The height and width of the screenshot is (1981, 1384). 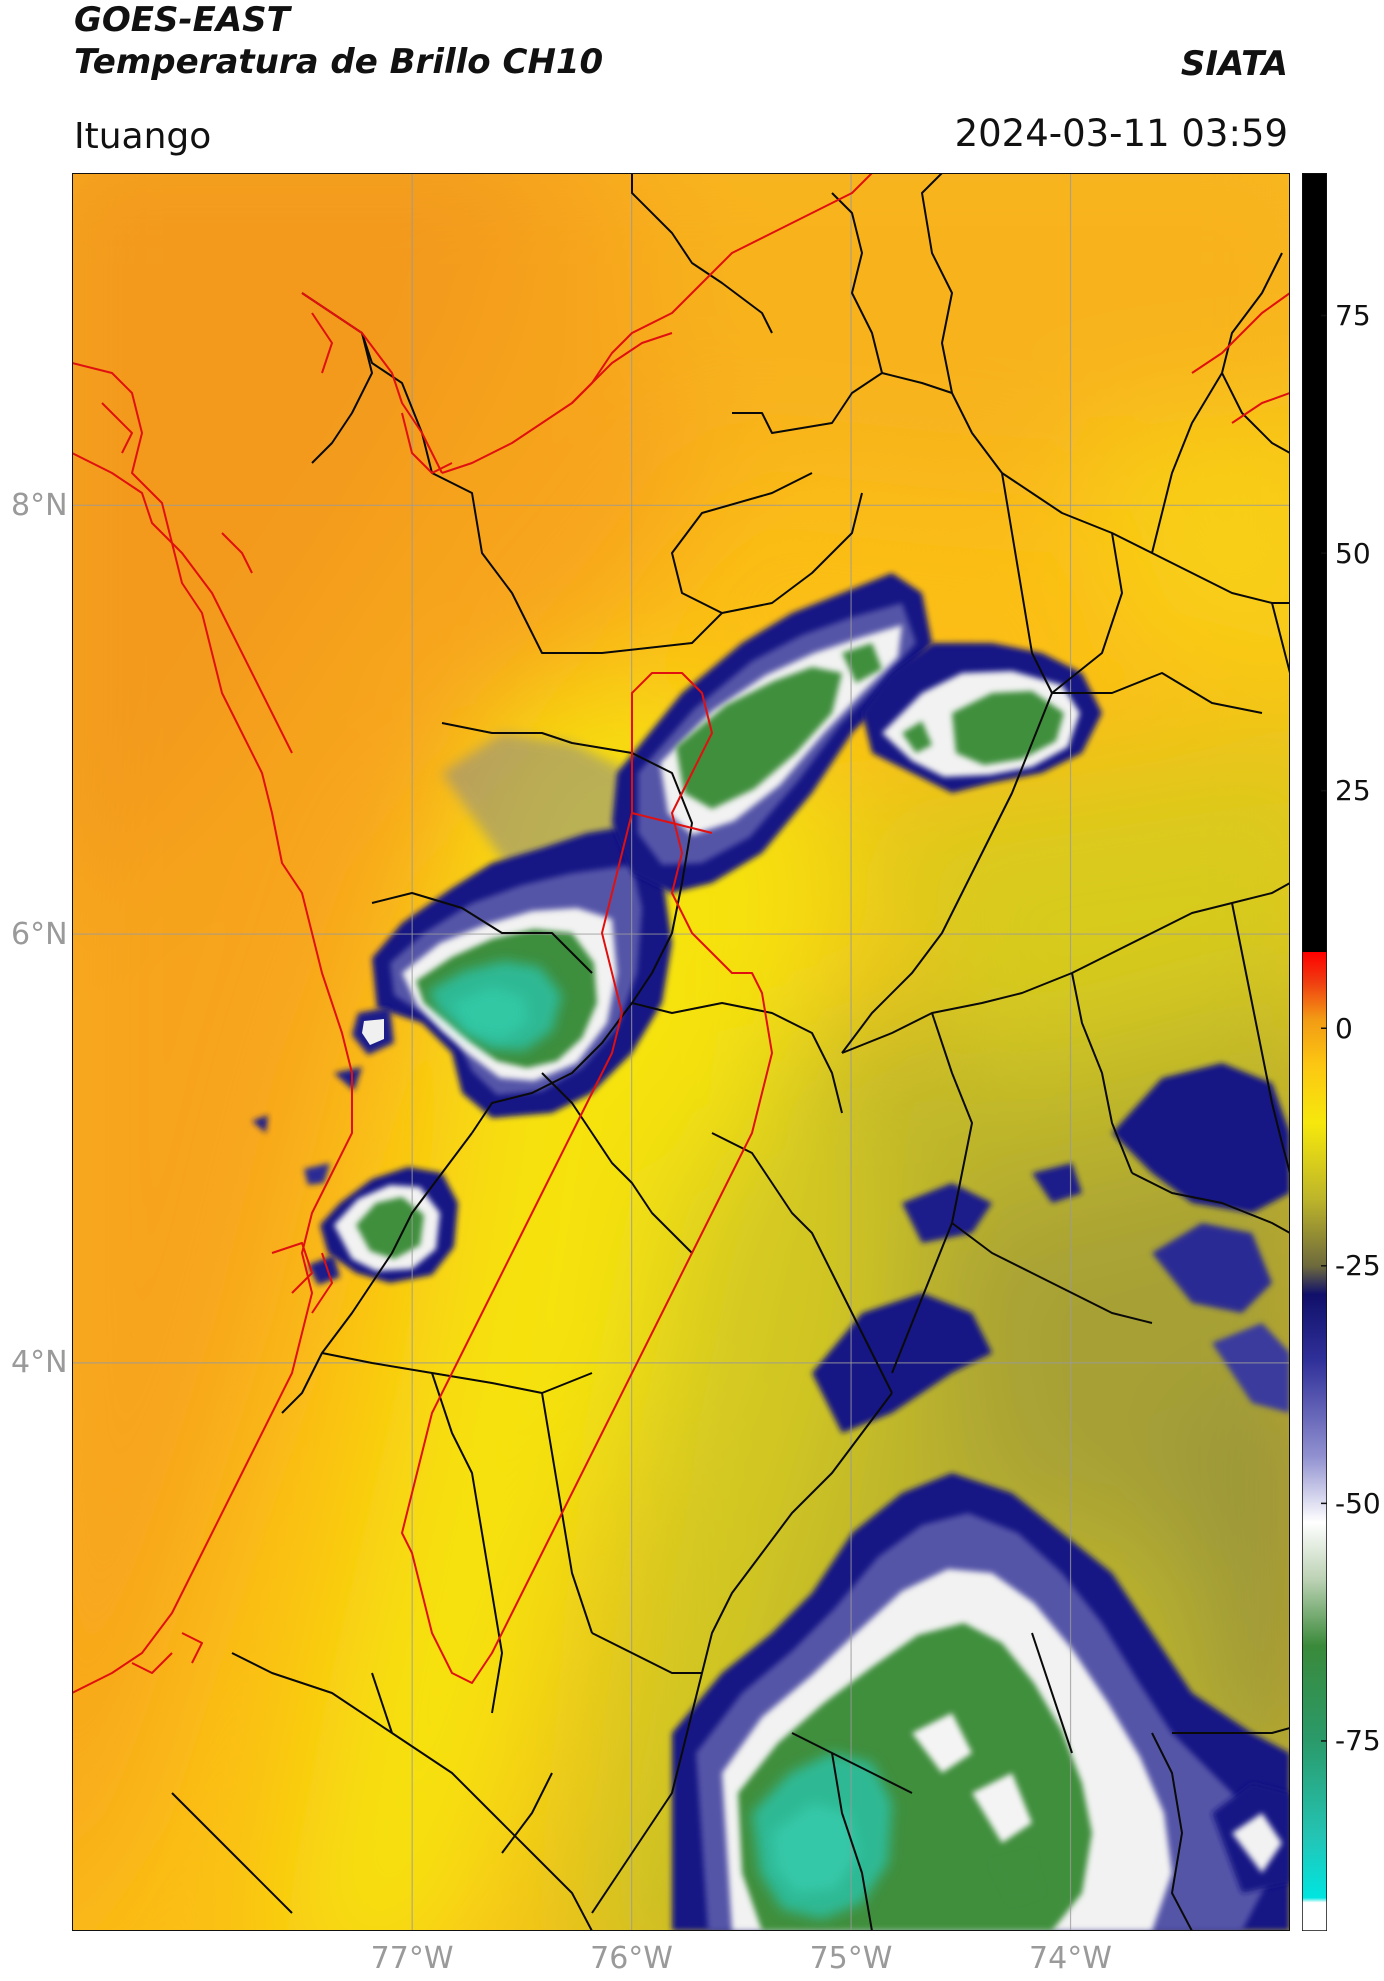 I want to click on region-label: Ituango, so click(x=143, y=136).